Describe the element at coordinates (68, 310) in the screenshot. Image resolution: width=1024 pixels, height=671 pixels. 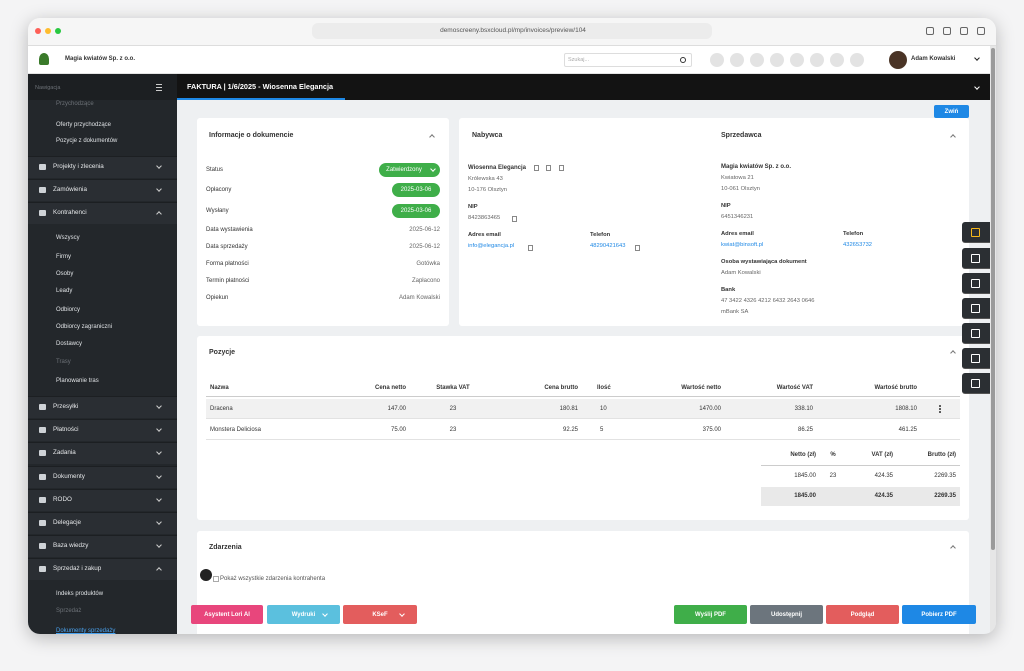
I see `sidebar-link: Odbiorcy` at that location.